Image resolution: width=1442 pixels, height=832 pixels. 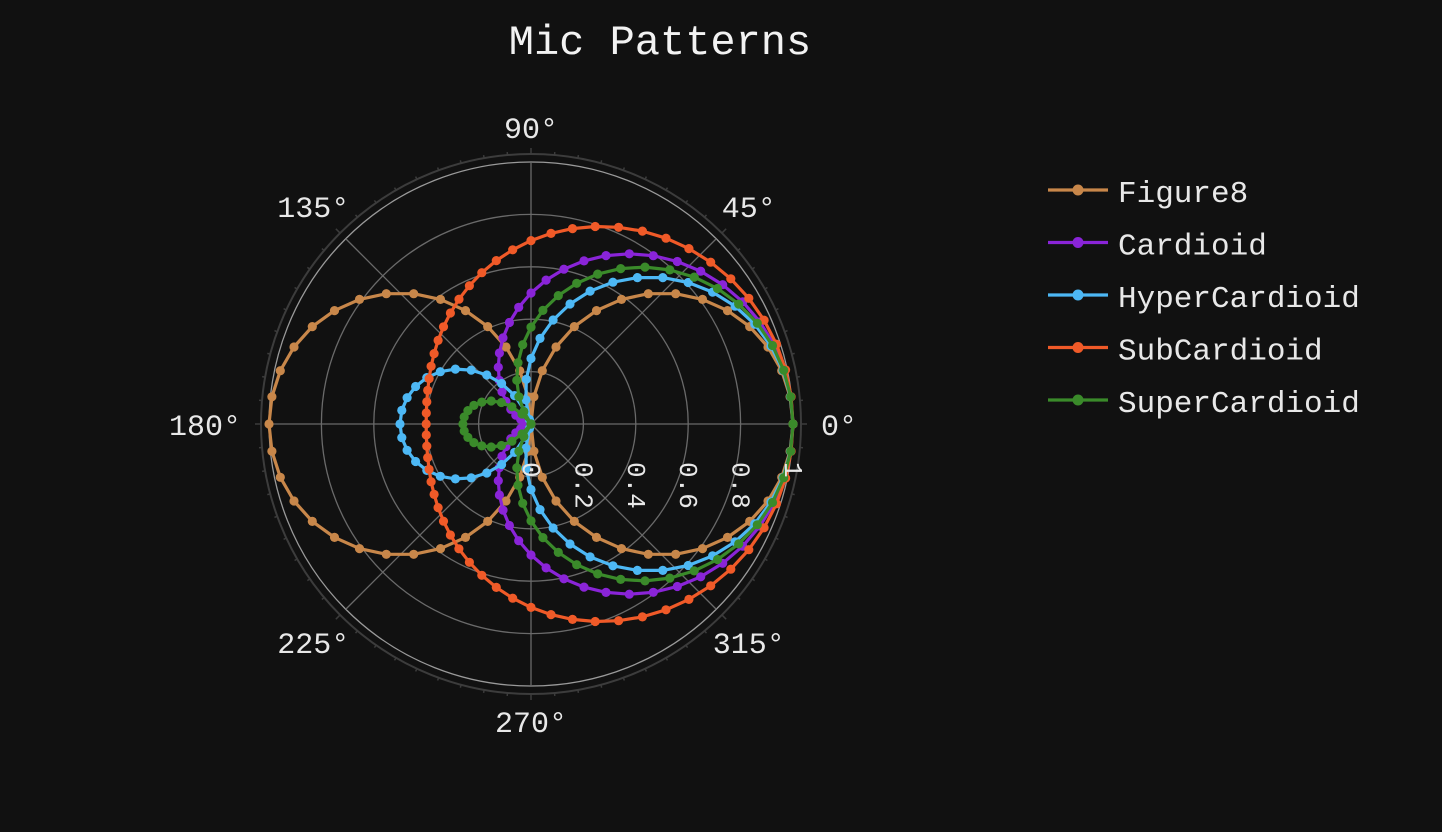 What do you see at coordinates (1192, 247) in the screenshot?
I see `legend-label: Cardioid` at bounding box center [1192, 247].